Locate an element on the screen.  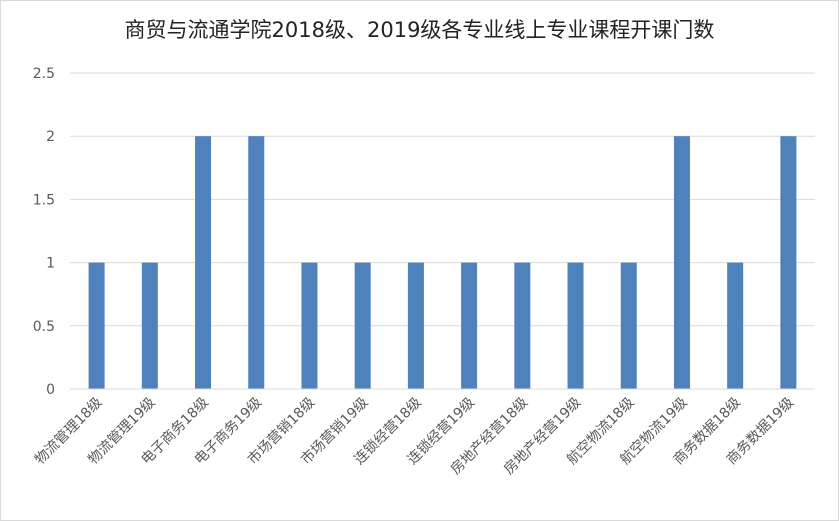
y-axis: 0 0.5 1 1.5 2 2.5 is located at coordinates (44, 232).